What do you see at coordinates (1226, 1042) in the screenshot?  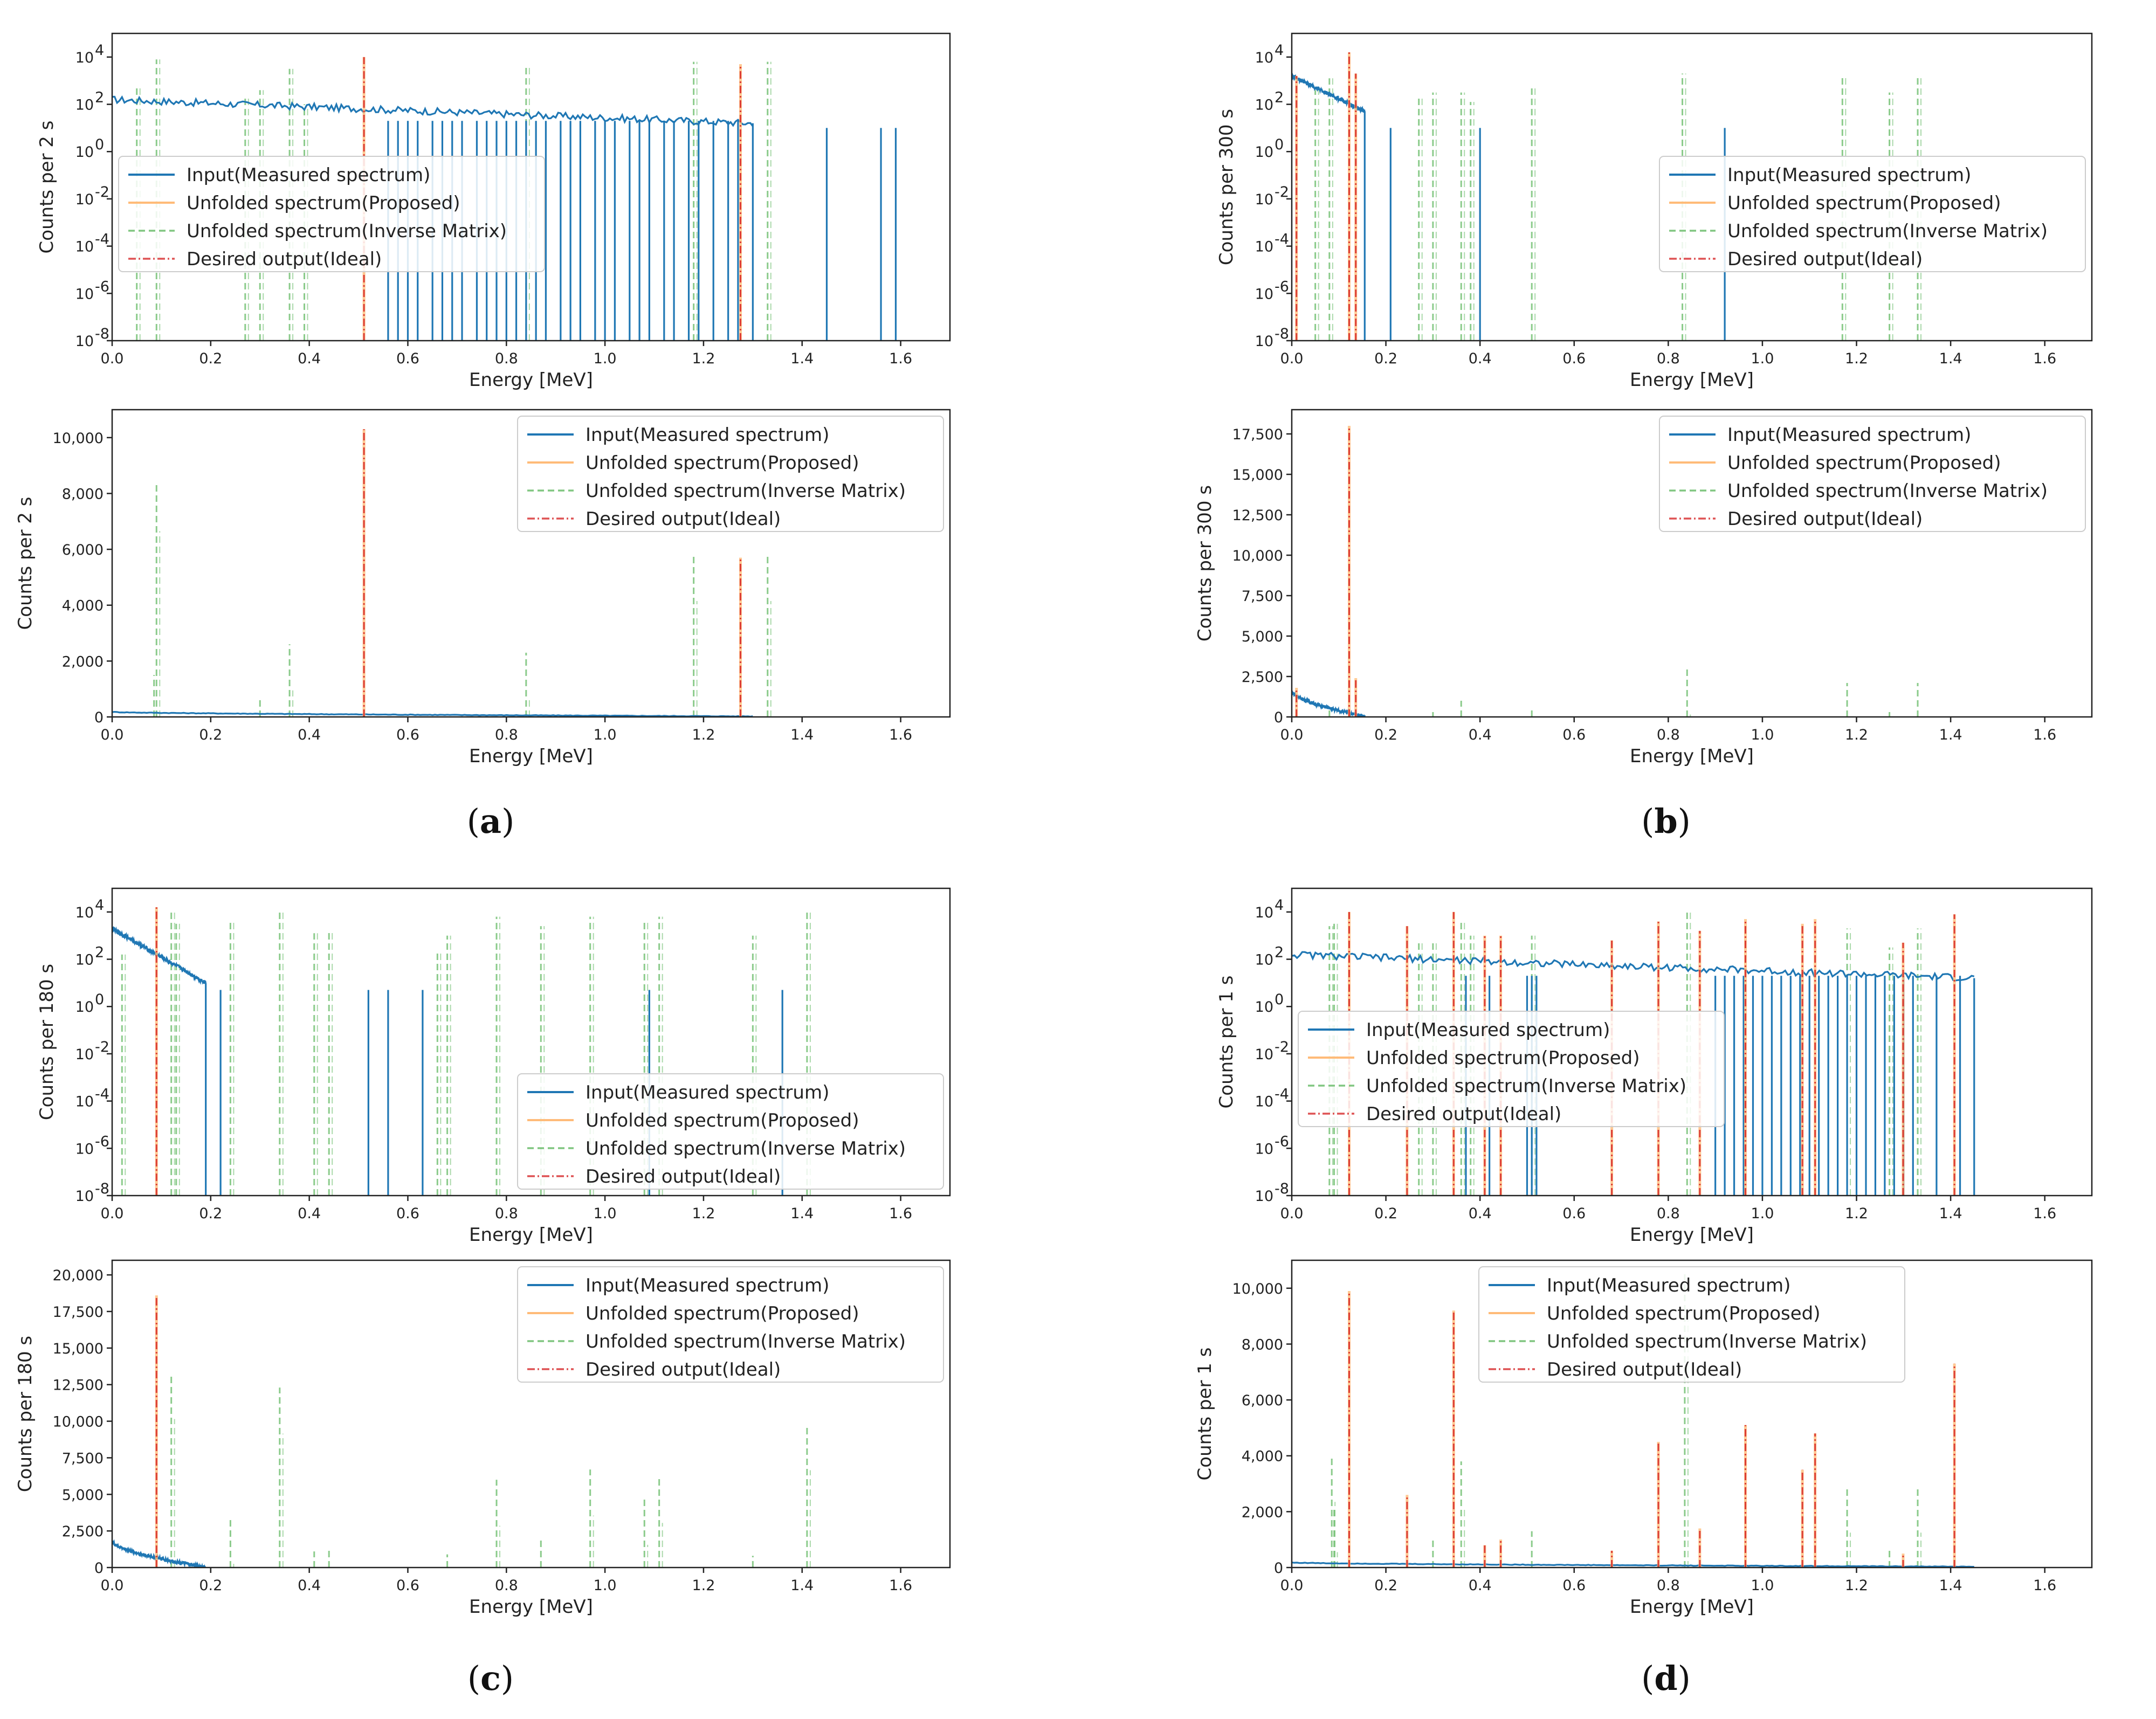 I see `y-axis-label: Counts per 1 s` at bounding box center [1226, 1042].